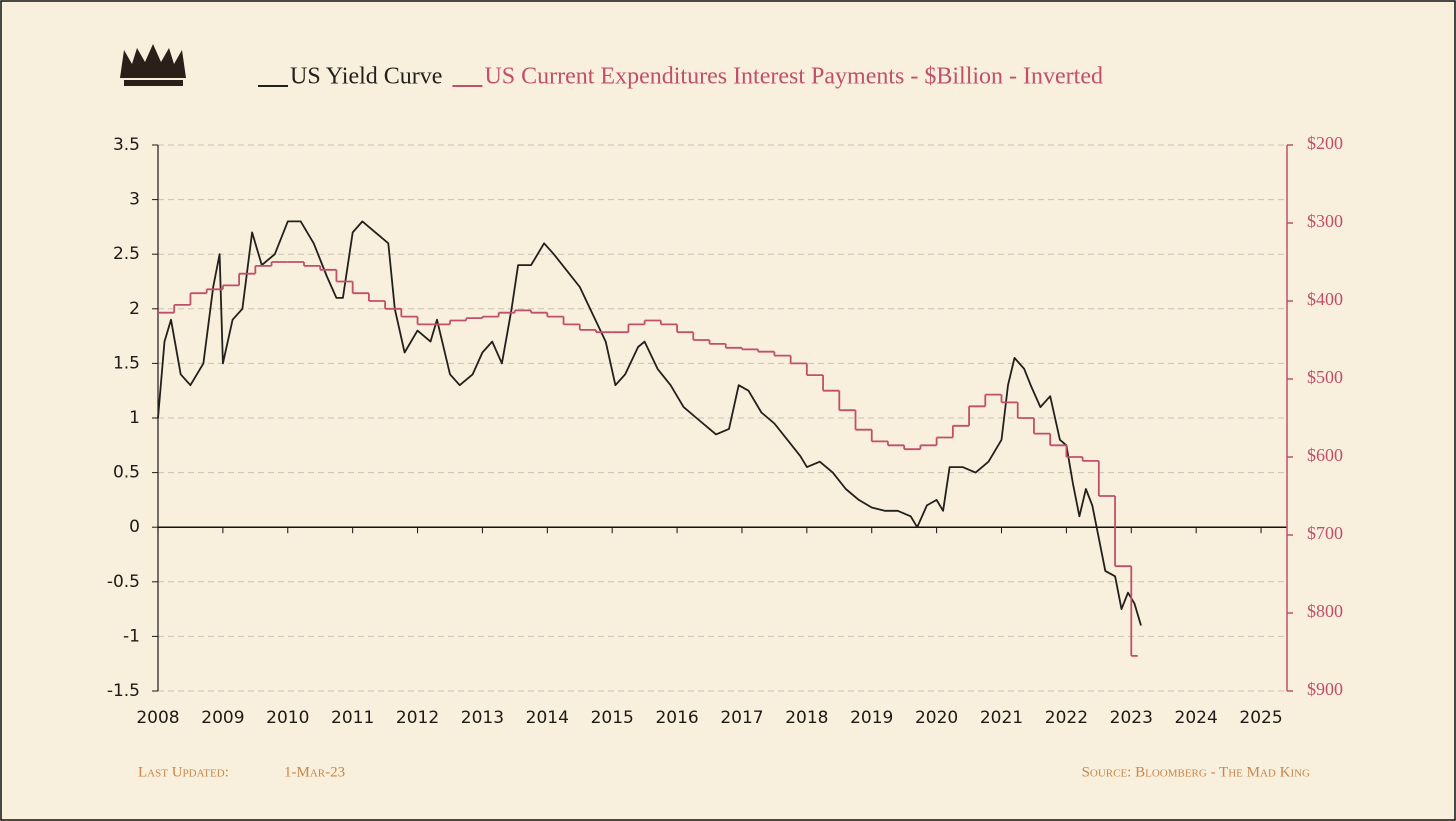  What do you see at coordinates (1325, 689) in the screenshot?
I see `y2-tick-label: $900` at bounding box center [1325, 689].